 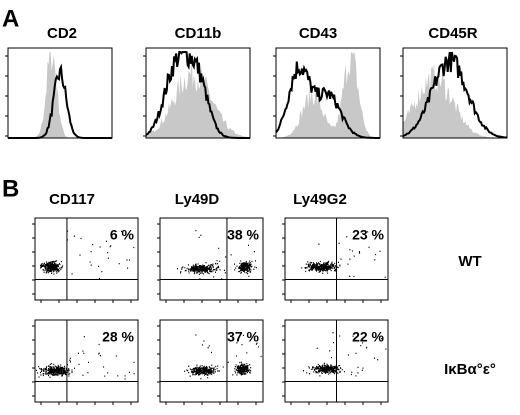 I want to click on column-title: Ly49D, so click(x=197, y=199).